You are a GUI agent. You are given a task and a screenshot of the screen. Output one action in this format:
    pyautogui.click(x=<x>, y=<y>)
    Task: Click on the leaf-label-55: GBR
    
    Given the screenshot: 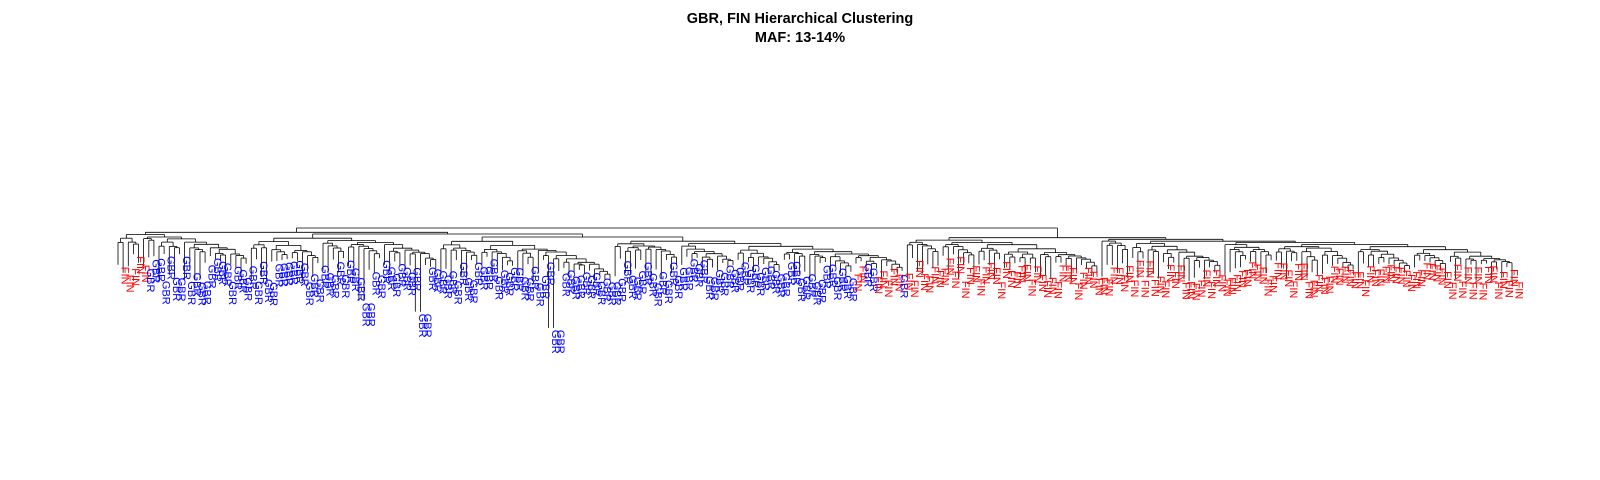 What is the action you would take?
    pyautogui.click(x=406, y=279)
    